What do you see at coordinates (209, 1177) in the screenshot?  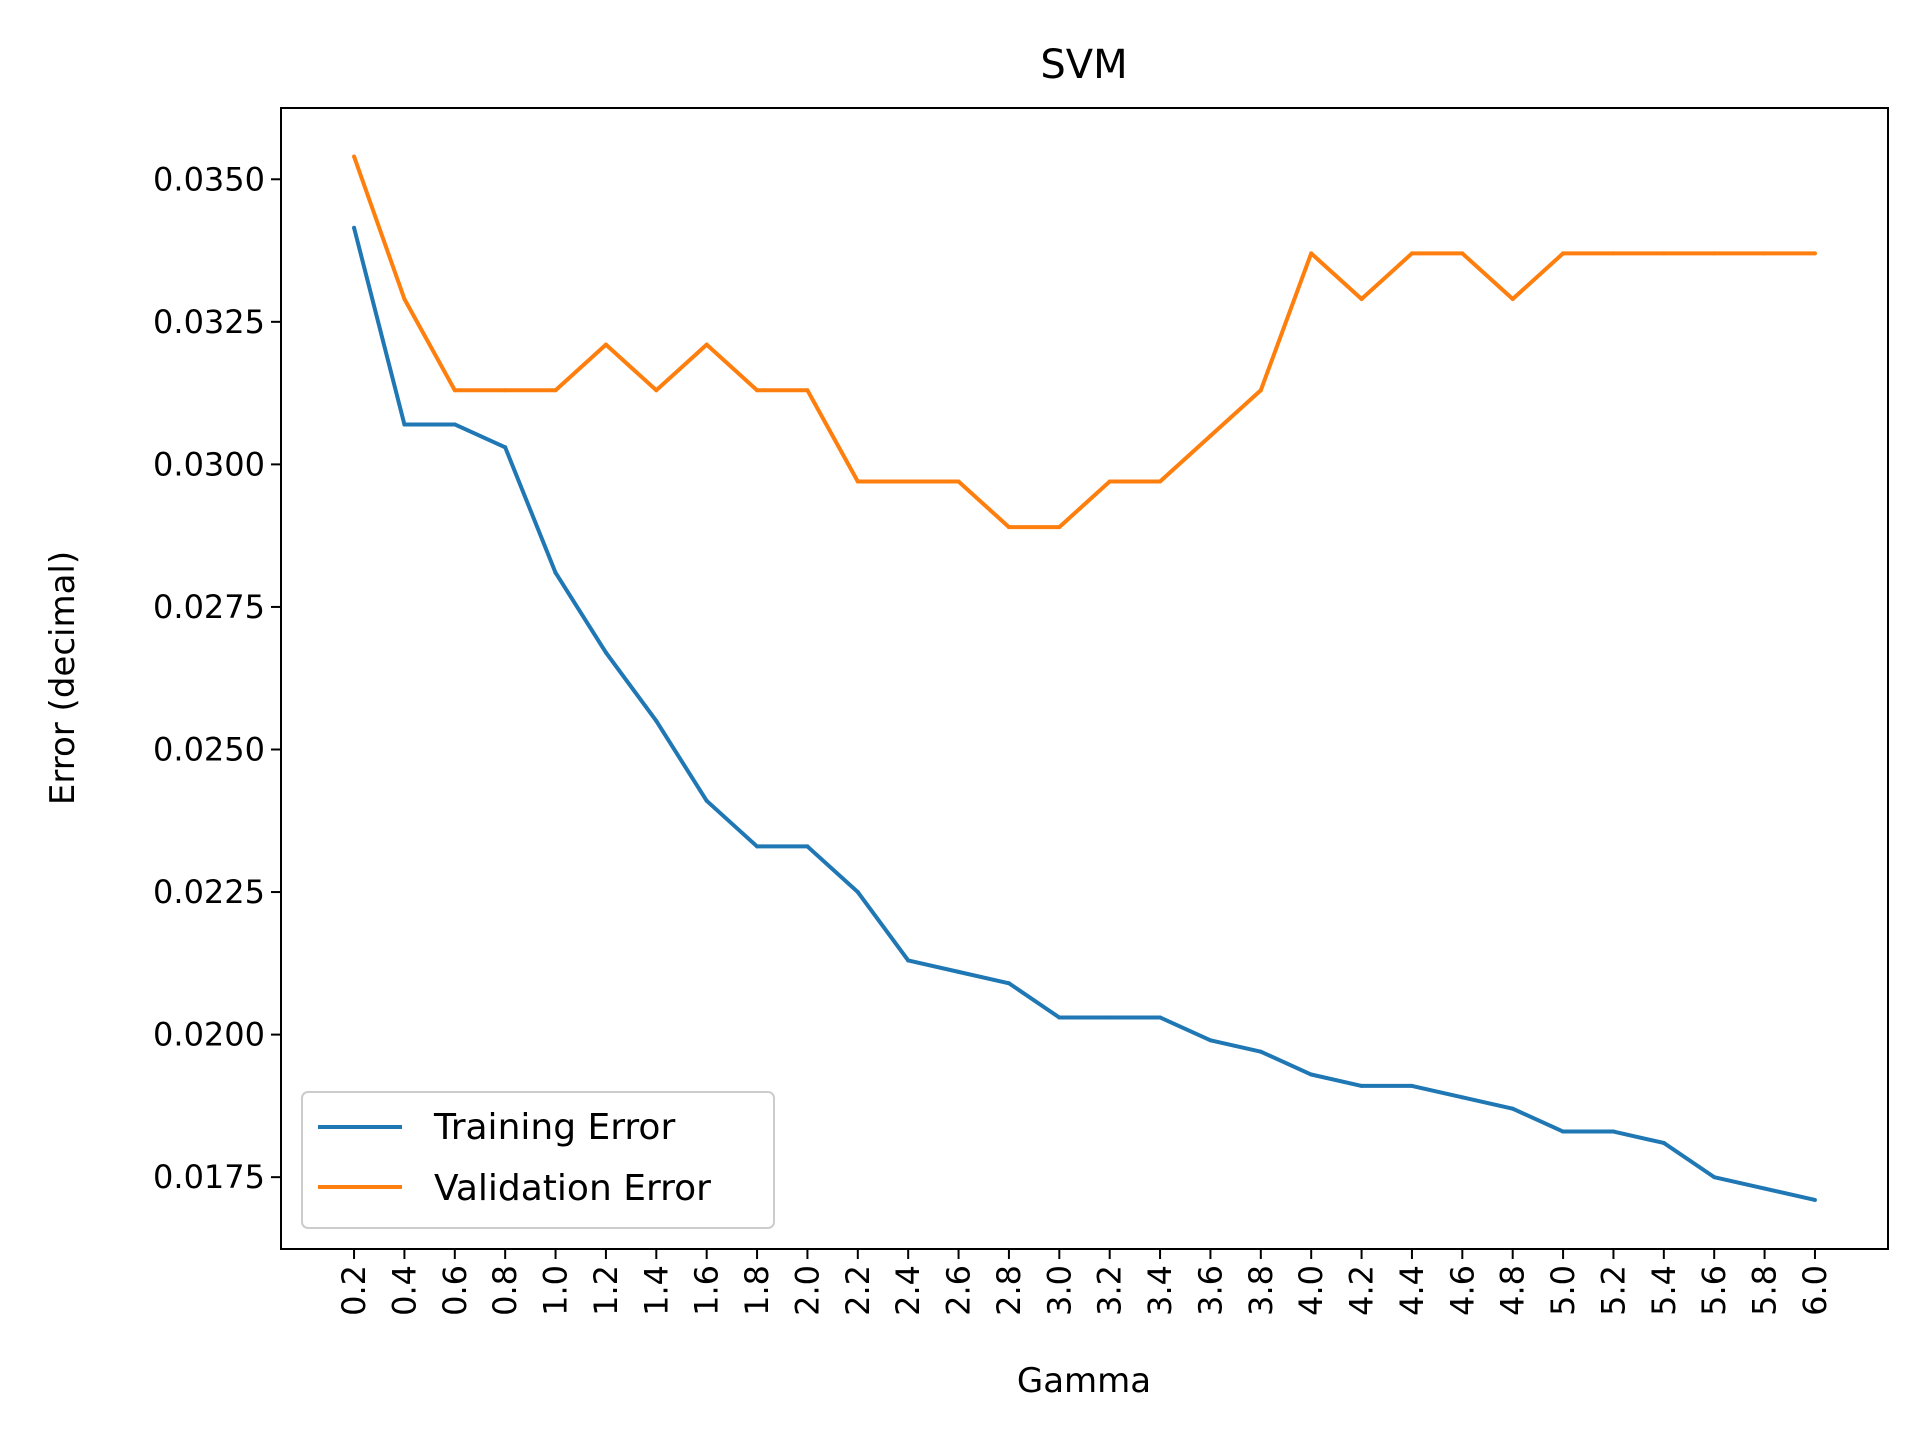 I see `y-tick-label: 0.0175` at bounding box center [209, 1177].